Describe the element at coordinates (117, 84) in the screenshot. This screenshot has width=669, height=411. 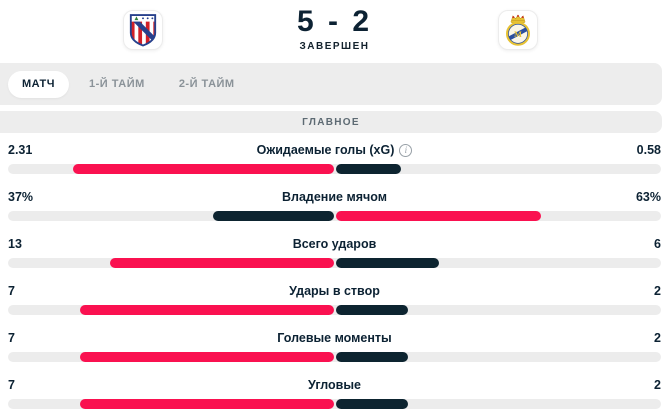
I see `tab-first-half: 1-Й ТАЙМ` at that location.